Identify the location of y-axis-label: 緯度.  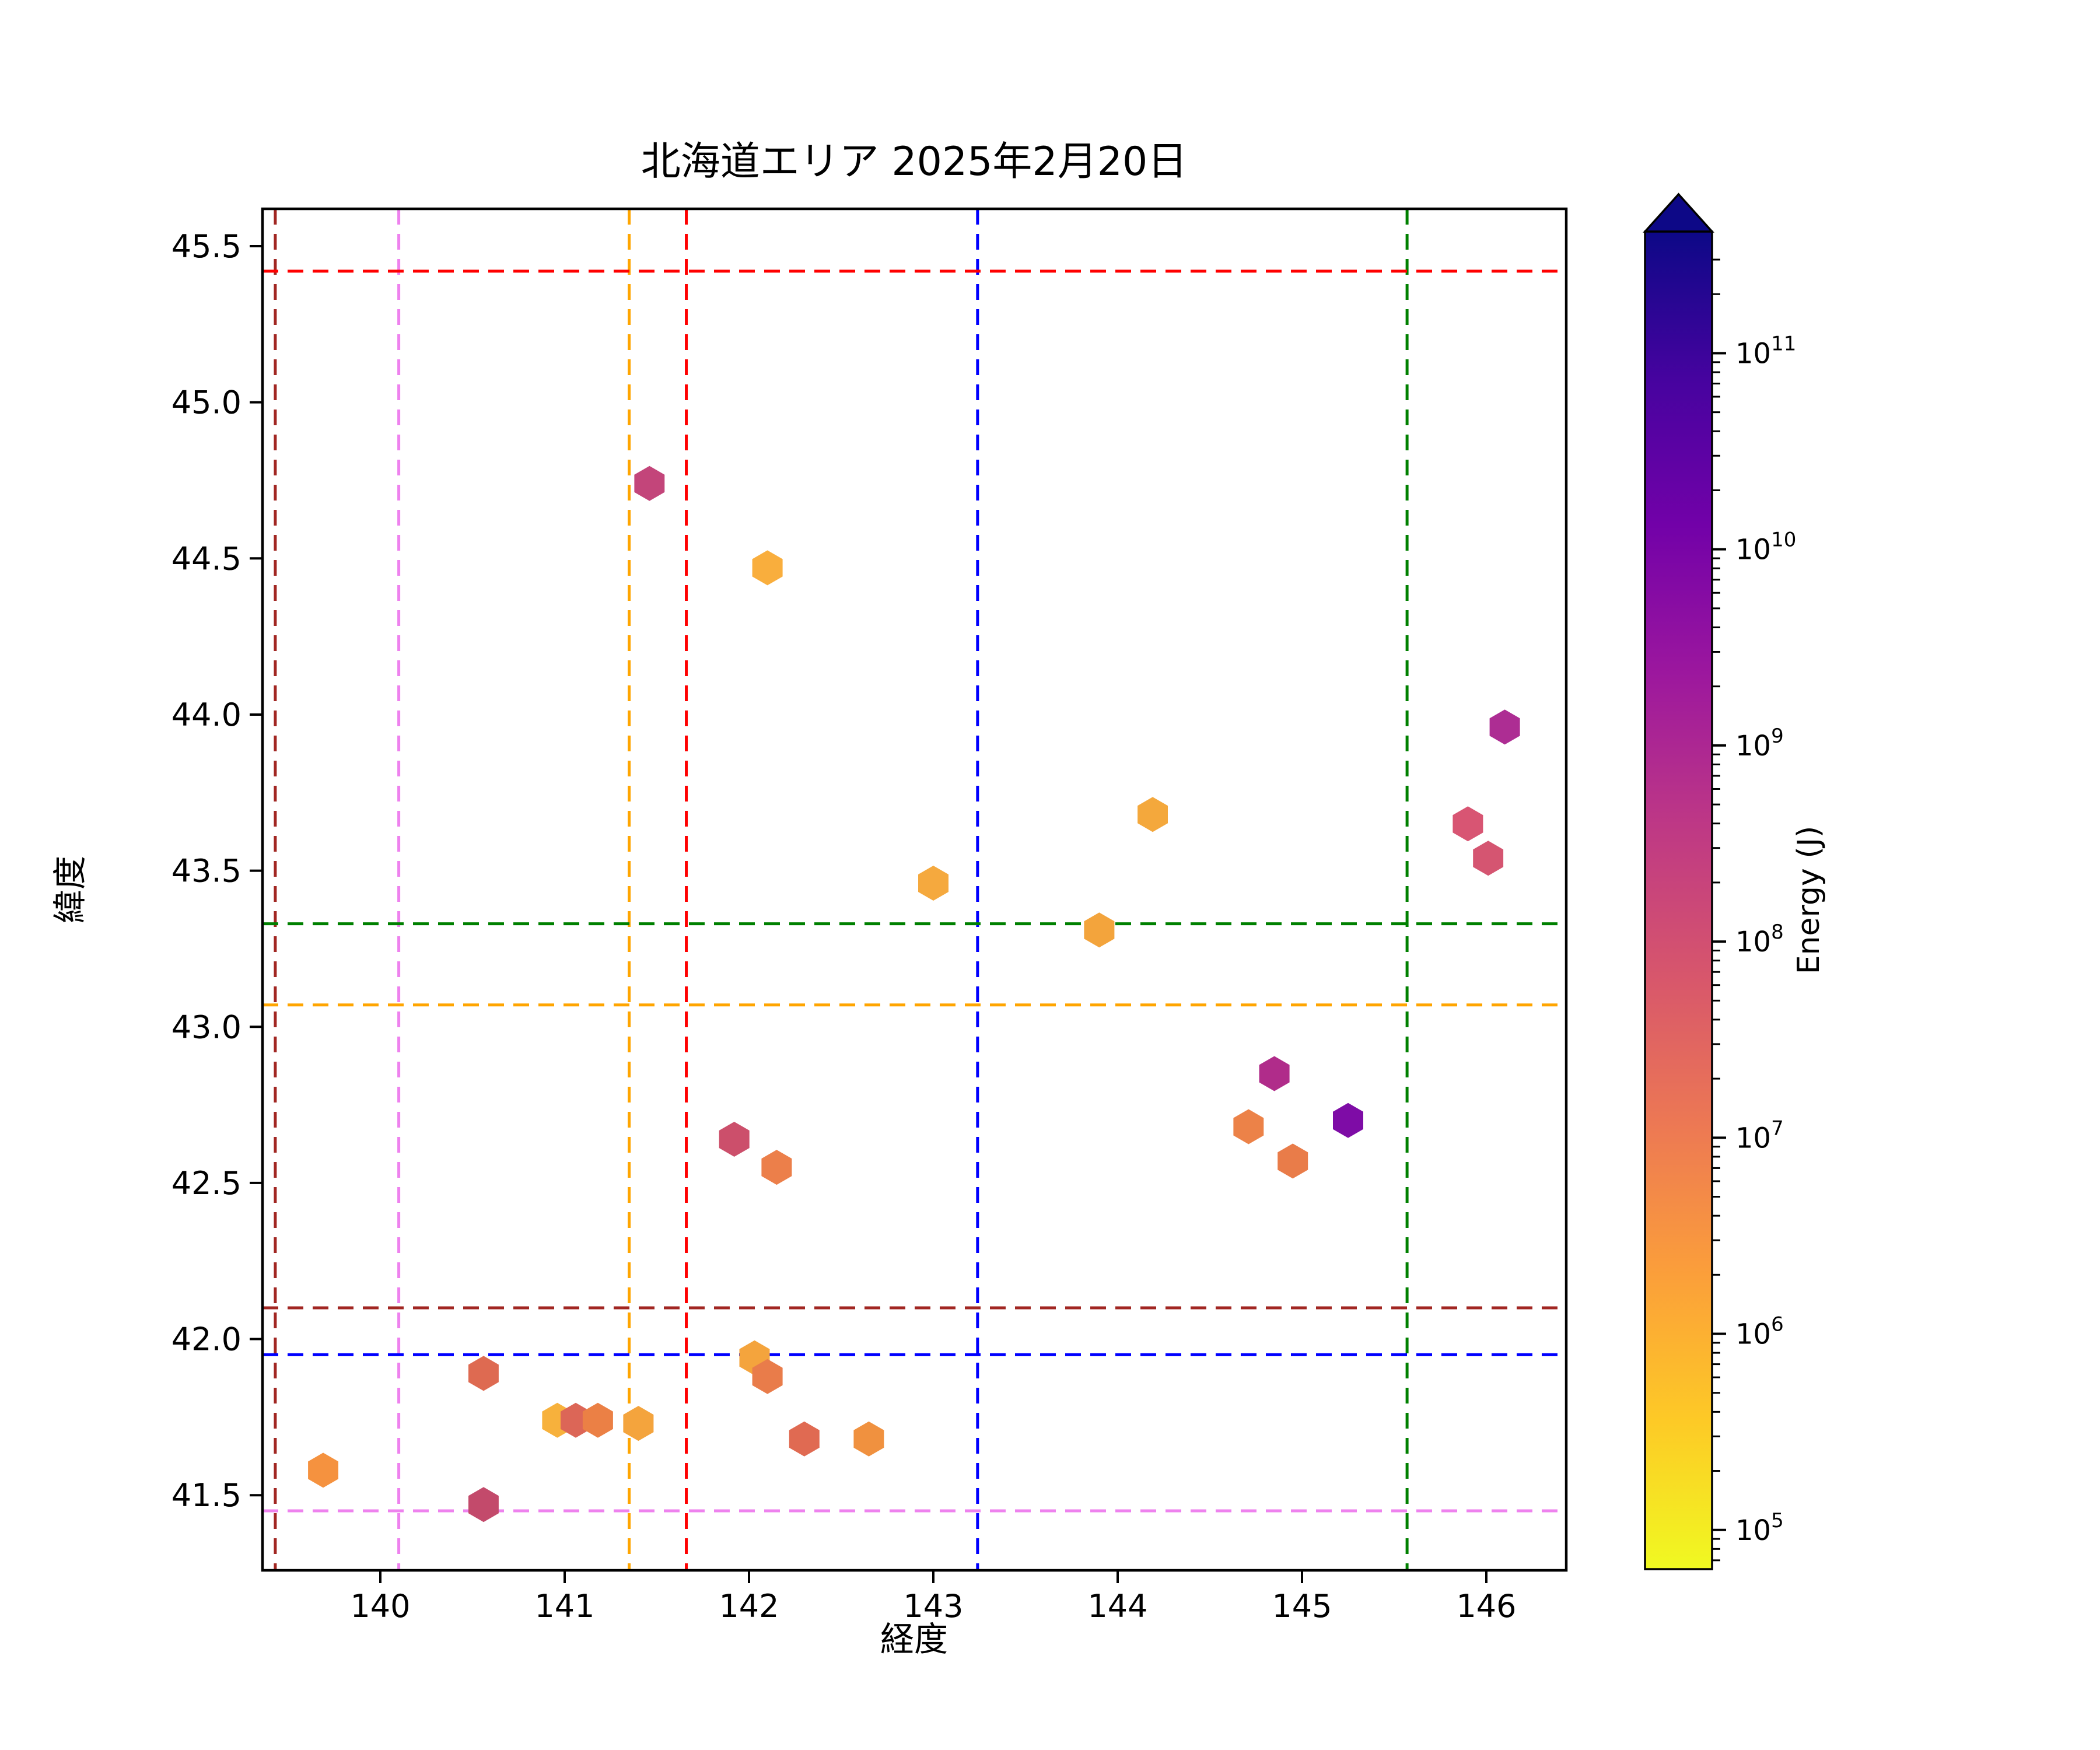
(70, 889).